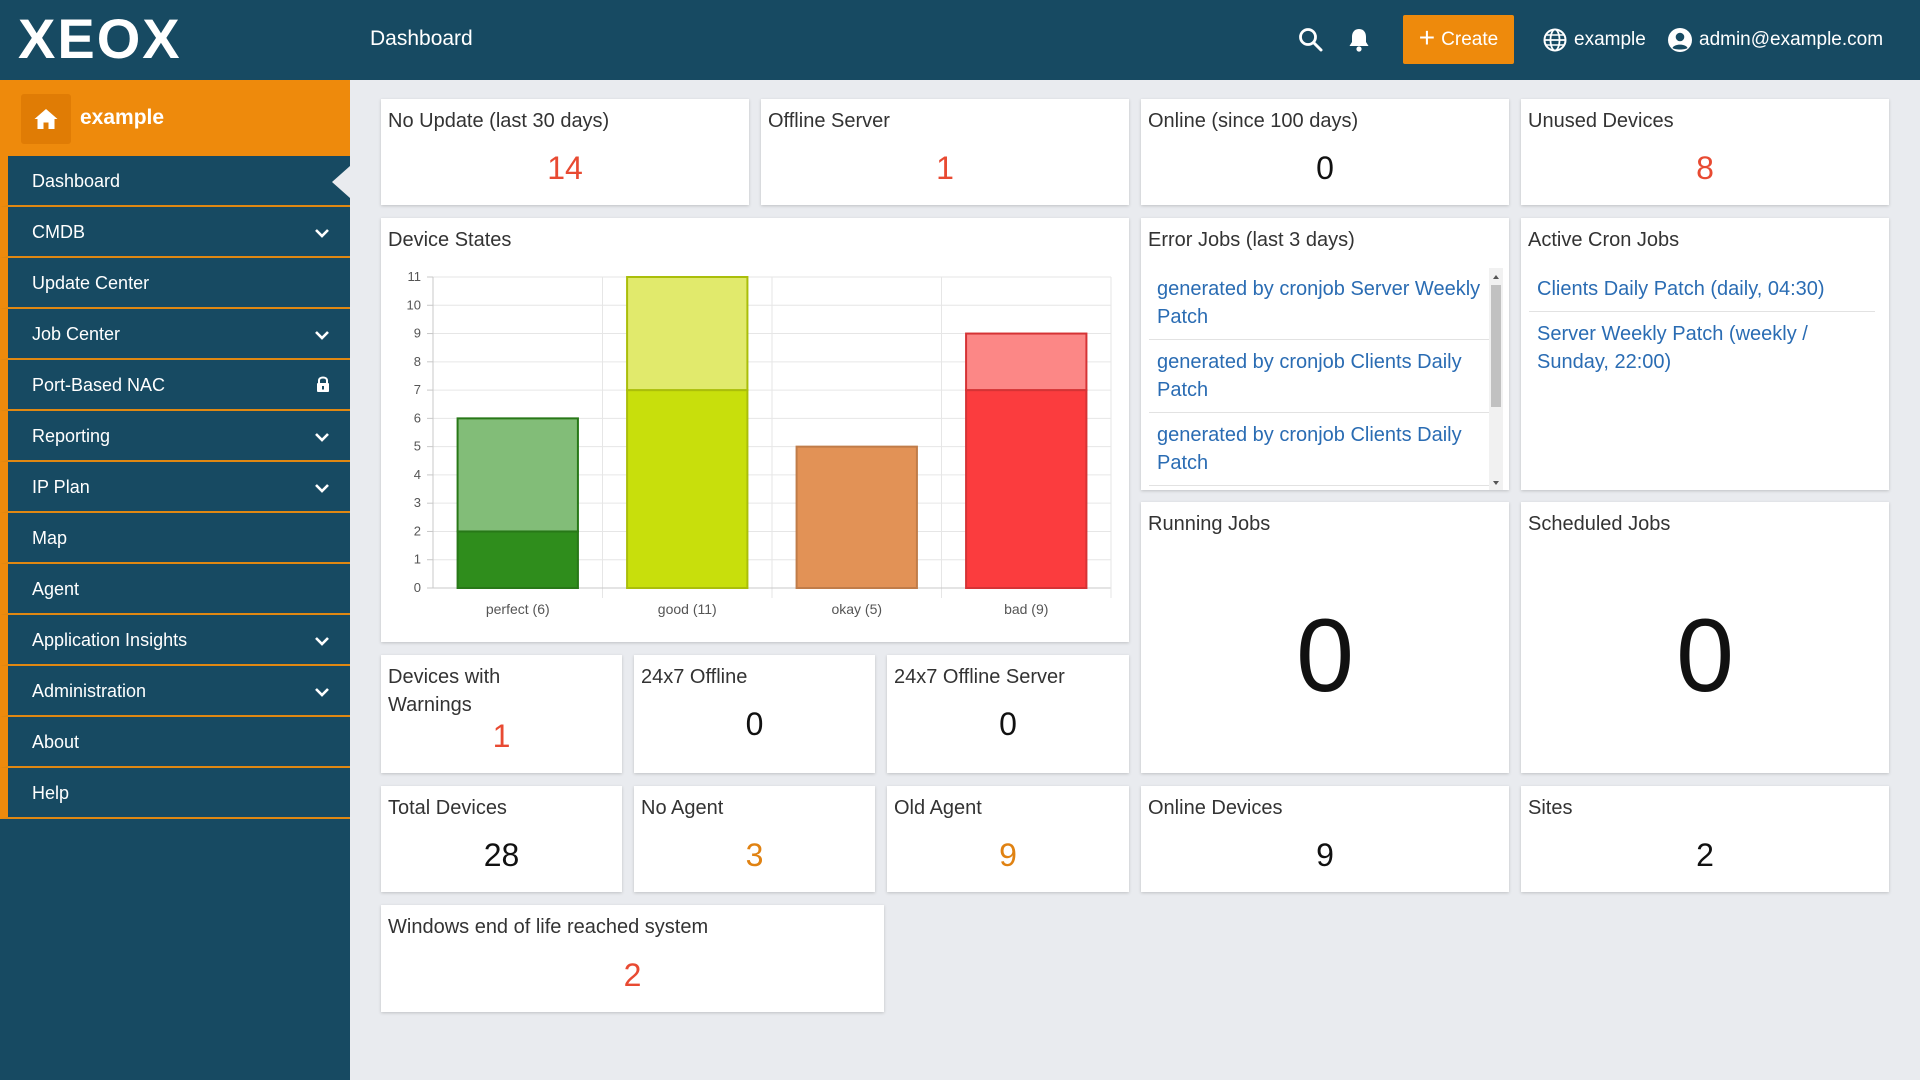 Image resolution: width=1920 pixels, height=1080 pixels. I want to click on widget-no-agent: No Agent 3, so click(754, 839).